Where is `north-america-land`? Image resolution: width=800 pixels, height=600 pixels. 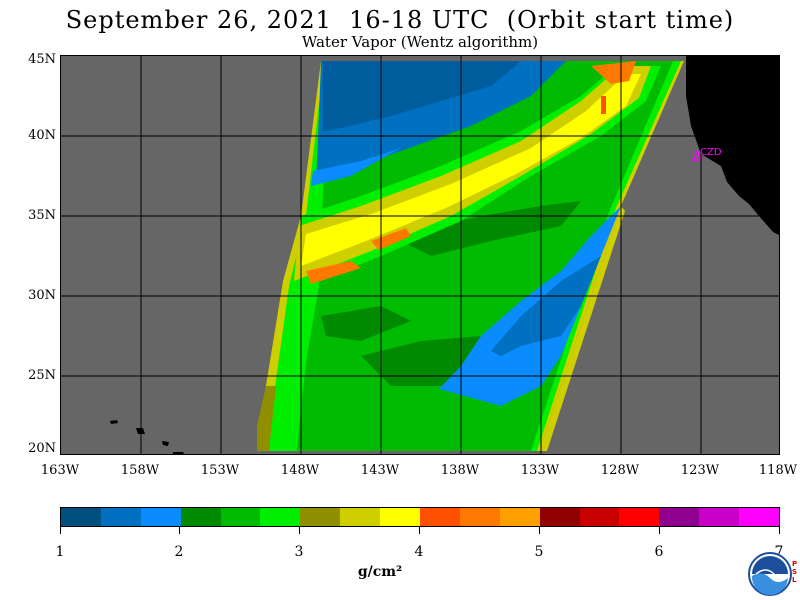 north-america-land is located at coordinates (732, 145).